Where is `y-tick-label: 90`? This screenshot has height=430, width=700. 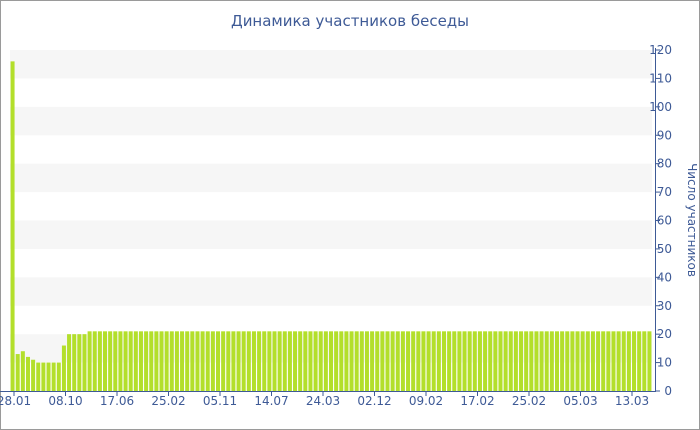 y-tick-label: 90 is located at coordinates (664, 135).